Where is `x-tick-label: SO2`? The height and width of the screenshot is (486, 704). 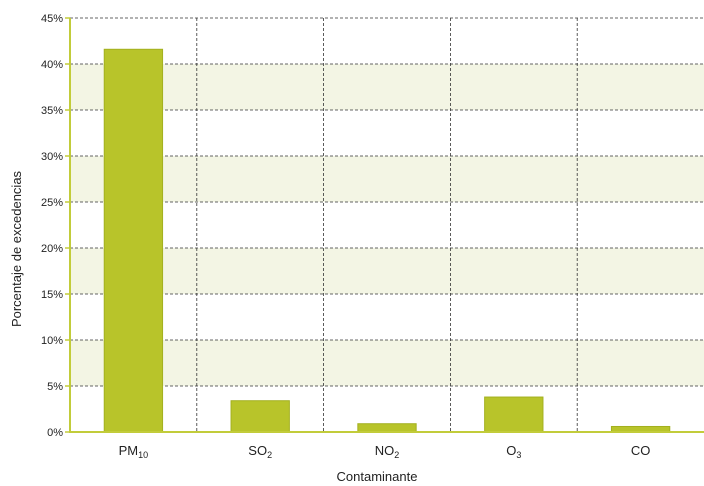
x-tick-label: SO2 is located at coordinates (260, 451).